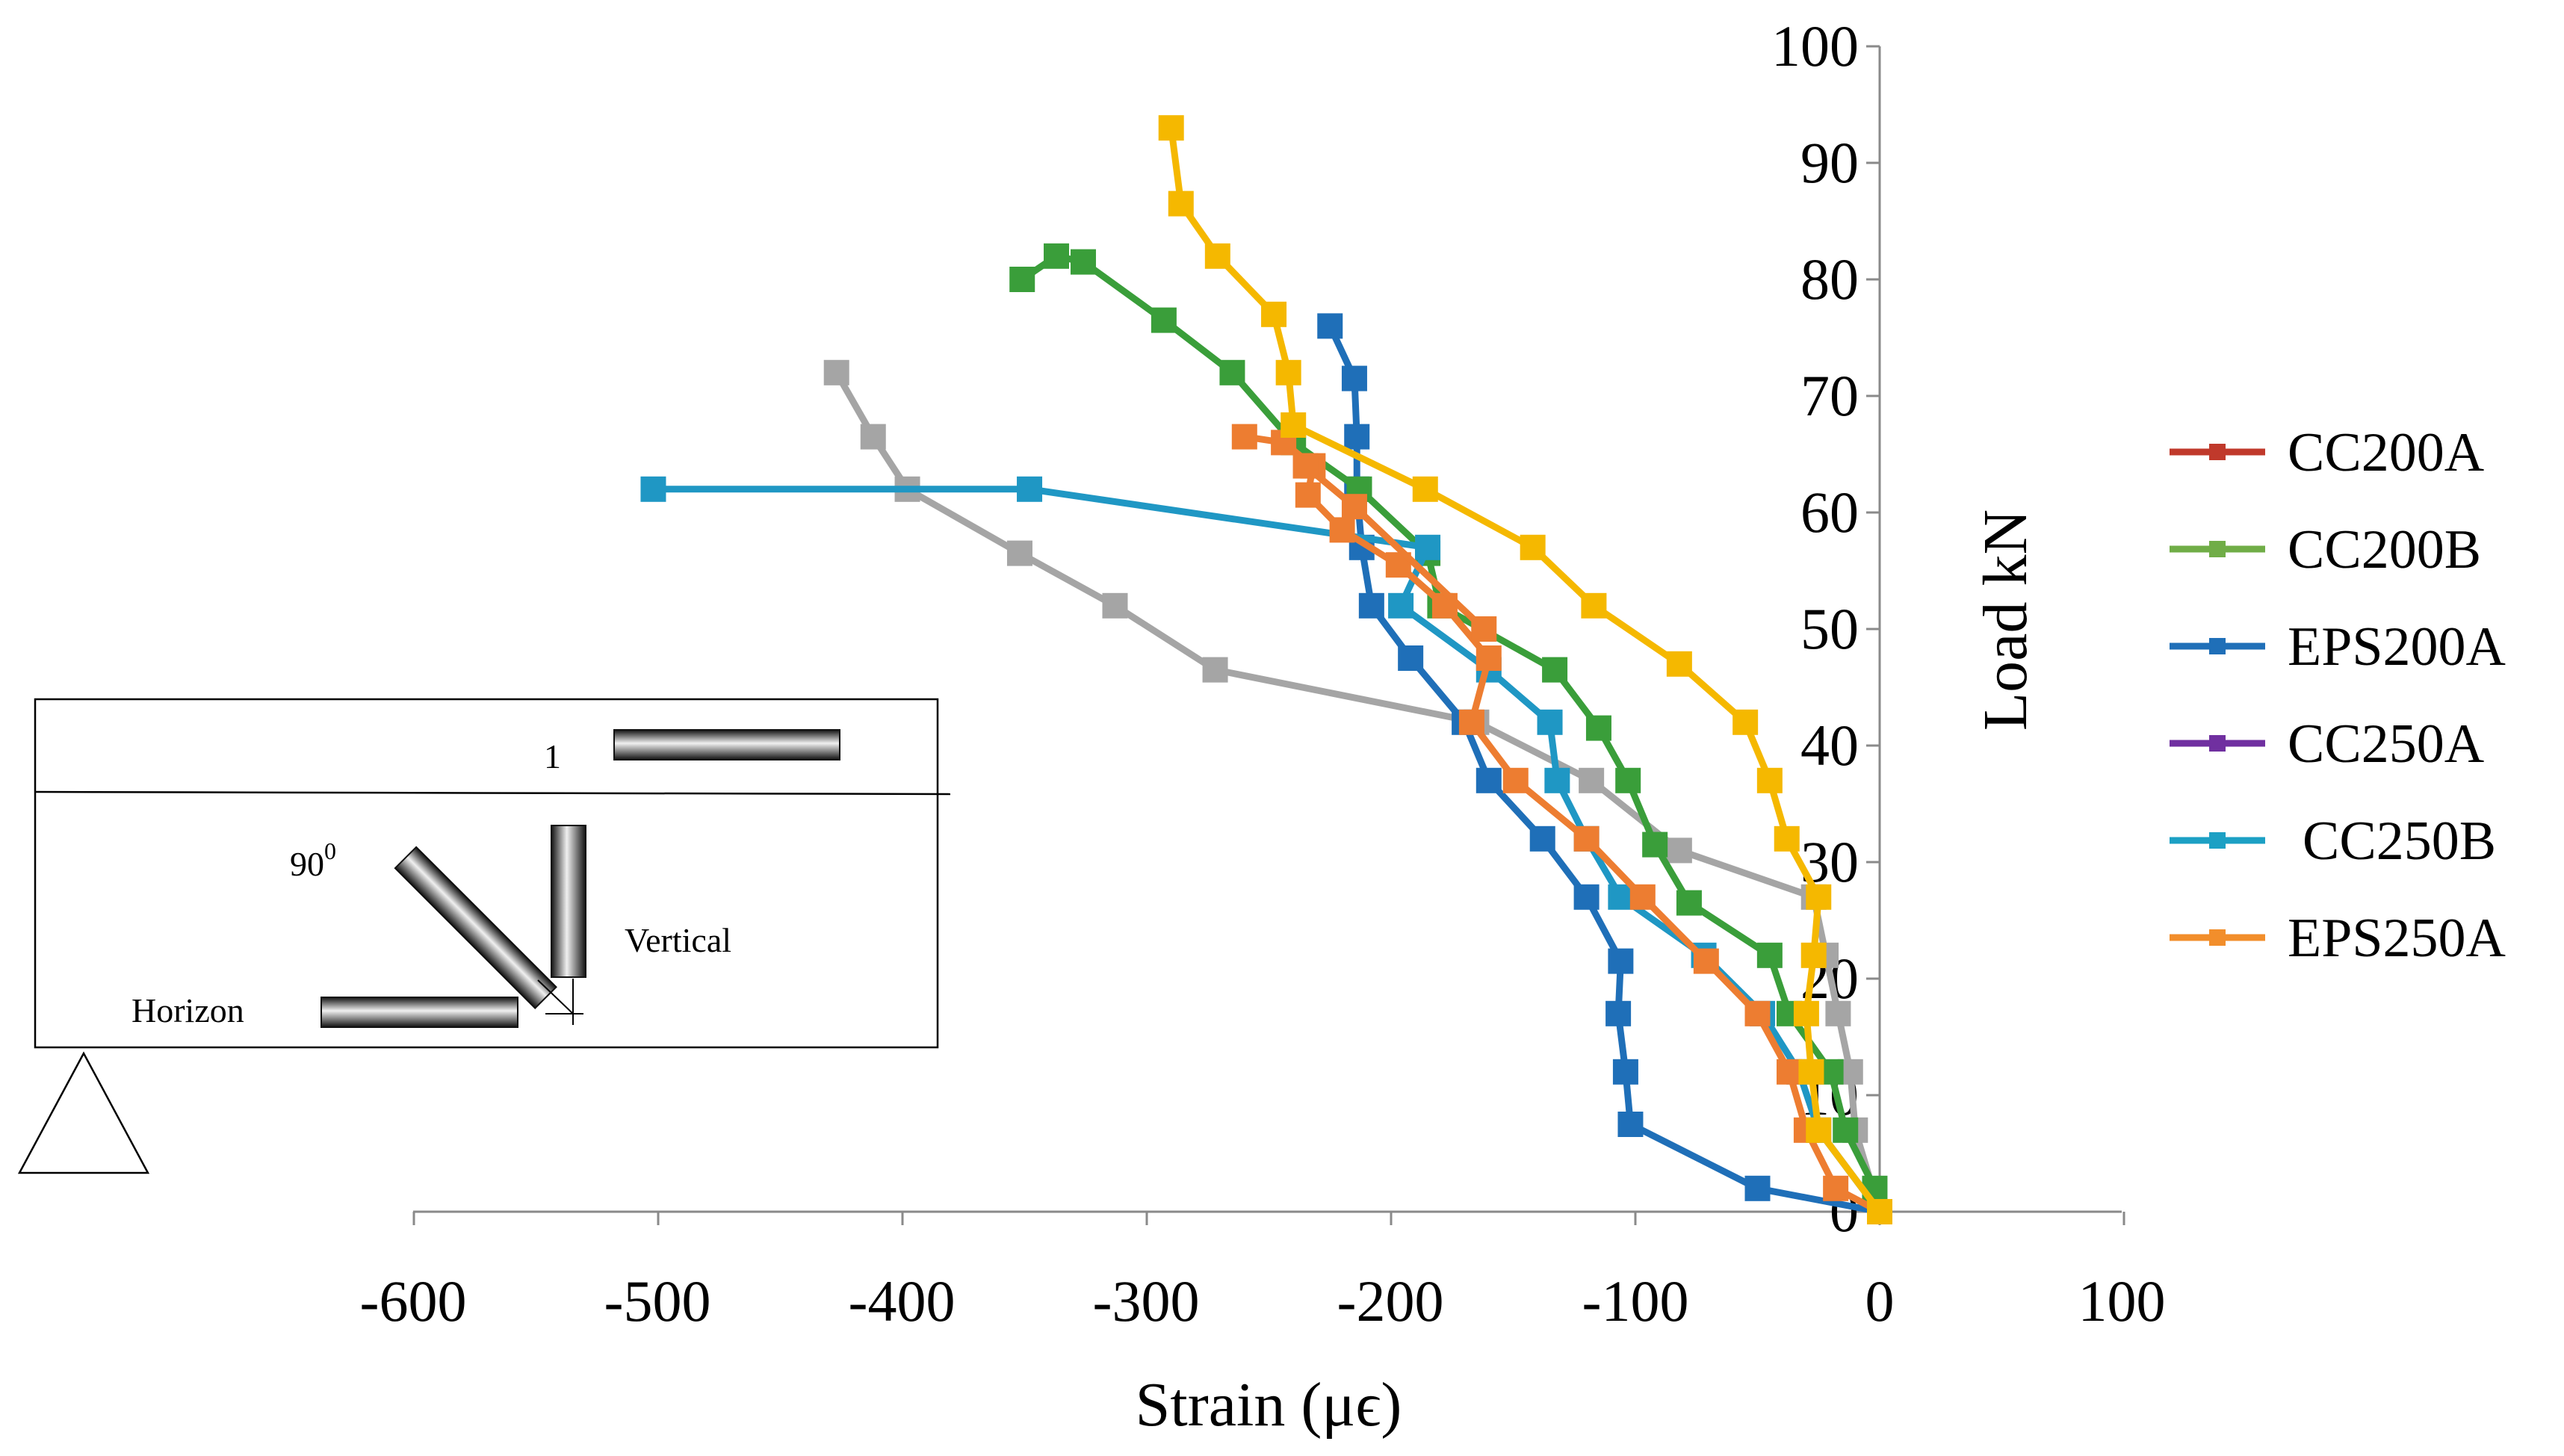  What do you see at coordinates (678, 940) in the screenshot?
I see `gauge-vertical-label: Vertical` at bounding box center [678, 940].